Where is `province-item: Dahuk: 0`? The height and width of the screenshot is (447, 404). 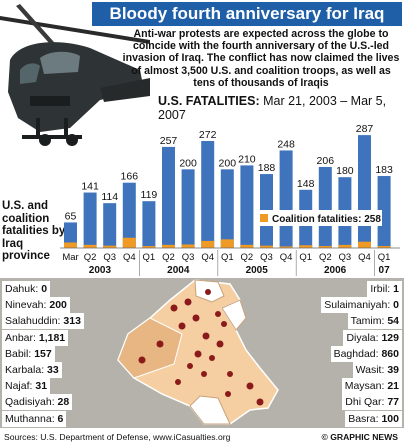
province-item: Dahuk: 0 is located at coordinates (26, 289).